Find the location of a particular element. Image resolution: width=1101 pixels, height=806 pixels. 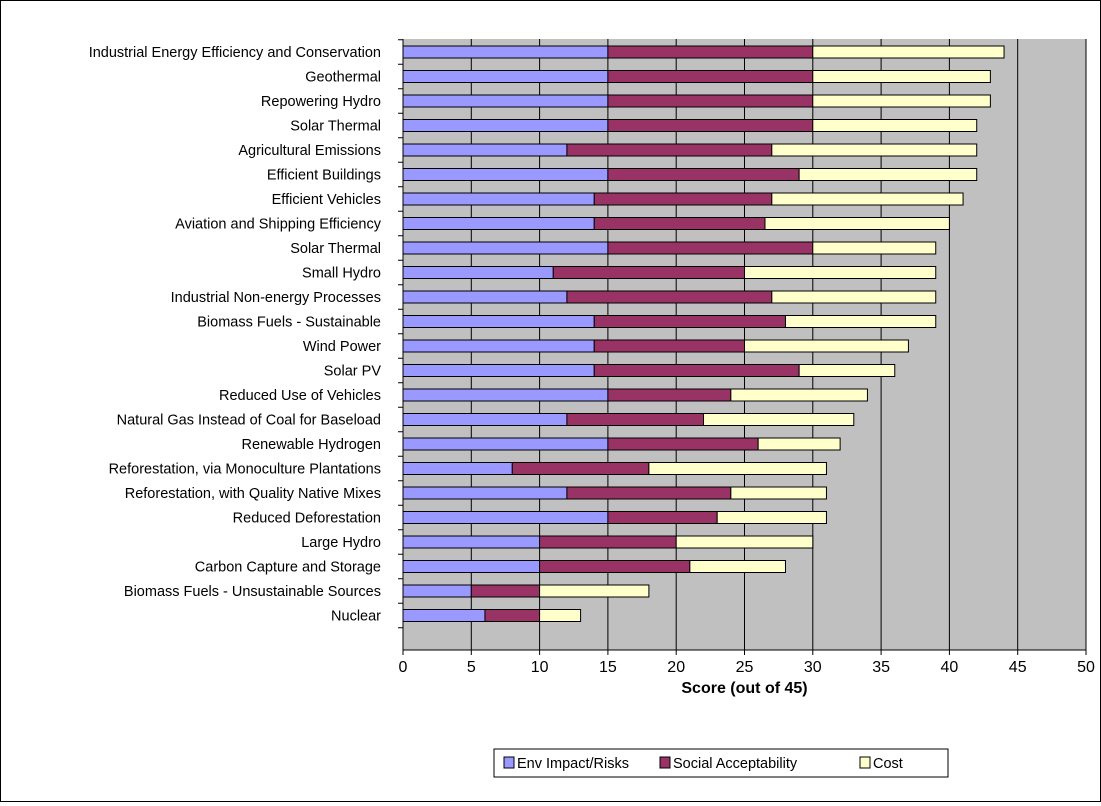

x-tick-label-8: 40 is located at coordinates (950, 667).